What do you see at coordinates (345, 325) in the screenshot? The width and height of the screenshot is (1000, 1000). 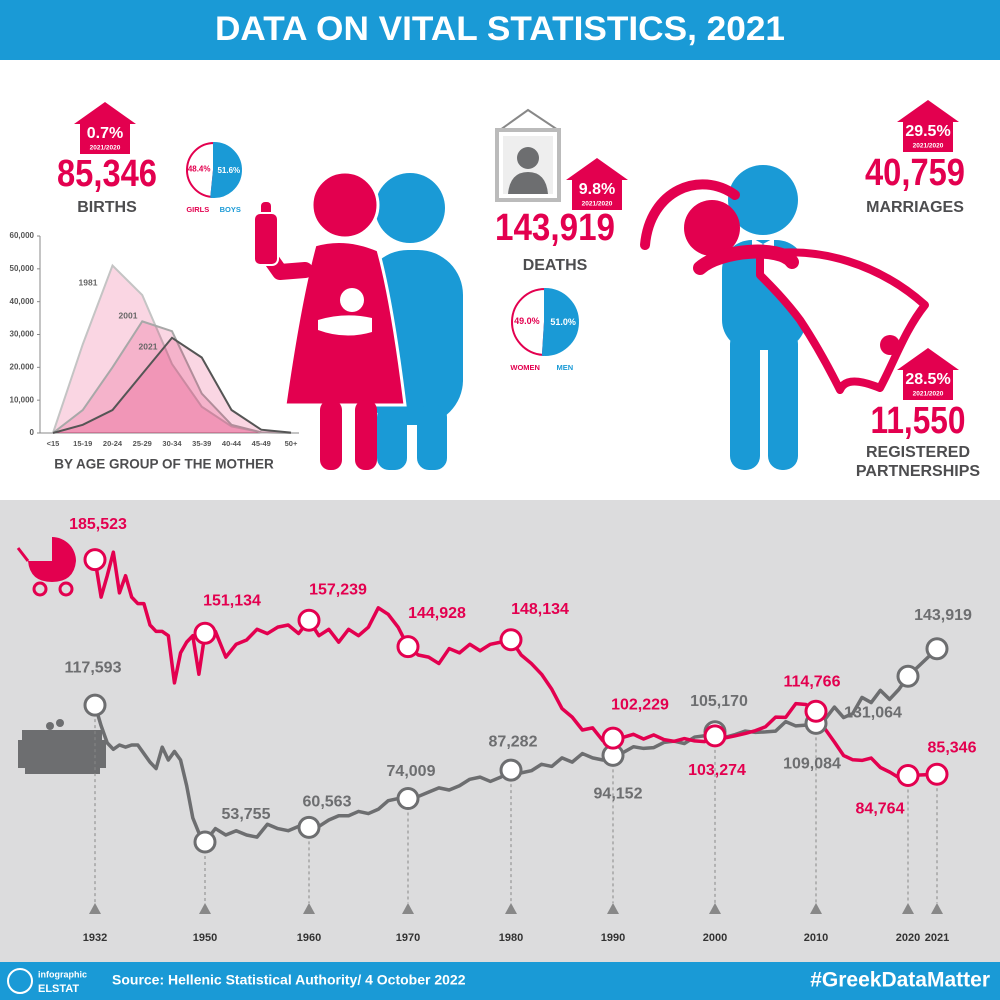 I see `baby-body` at bounding box center [345, 325].